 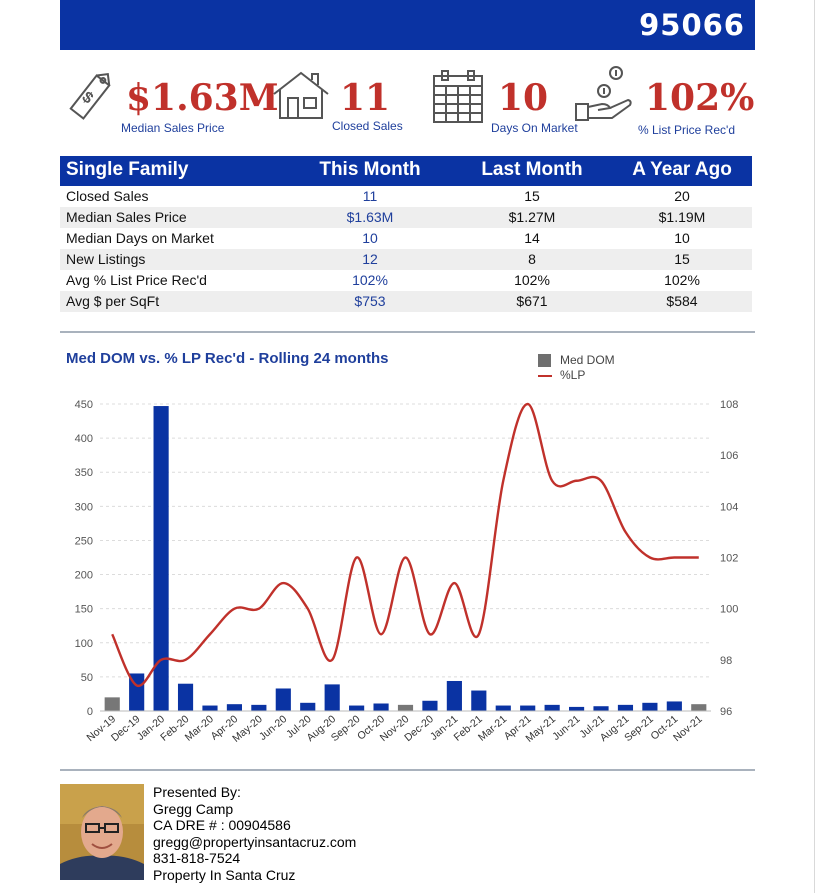 What do you see at coordinates (255, 841) in the screenshot?
I see `presenter-line: gregg@propertyinsantacruz.com` at bounding box center [255, 841].